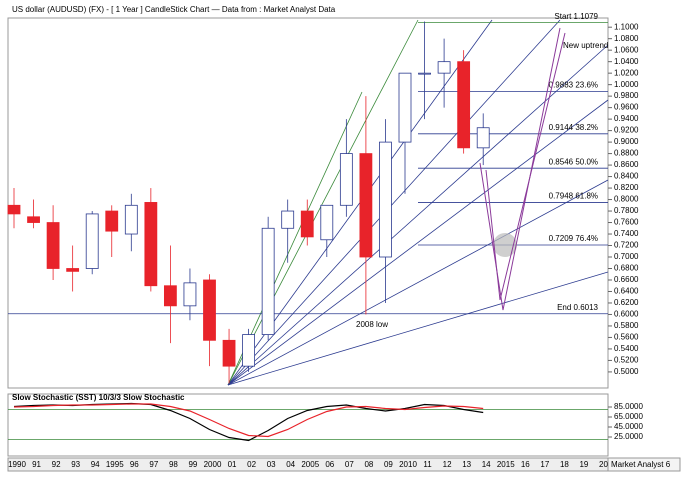  I want to click on y-tick-label: 0.6200, so click(626, 302).